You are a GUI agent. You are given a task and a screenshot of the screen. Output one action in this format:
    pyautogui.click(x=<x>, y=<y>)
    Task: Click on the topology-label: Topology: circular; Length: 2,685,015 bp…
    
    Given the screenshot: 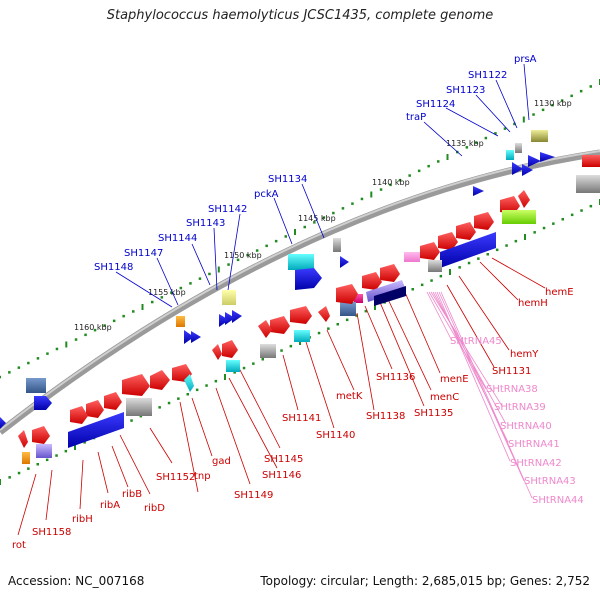 What is the action you would take?
    pyautogui.click(x=425, y=581)
    